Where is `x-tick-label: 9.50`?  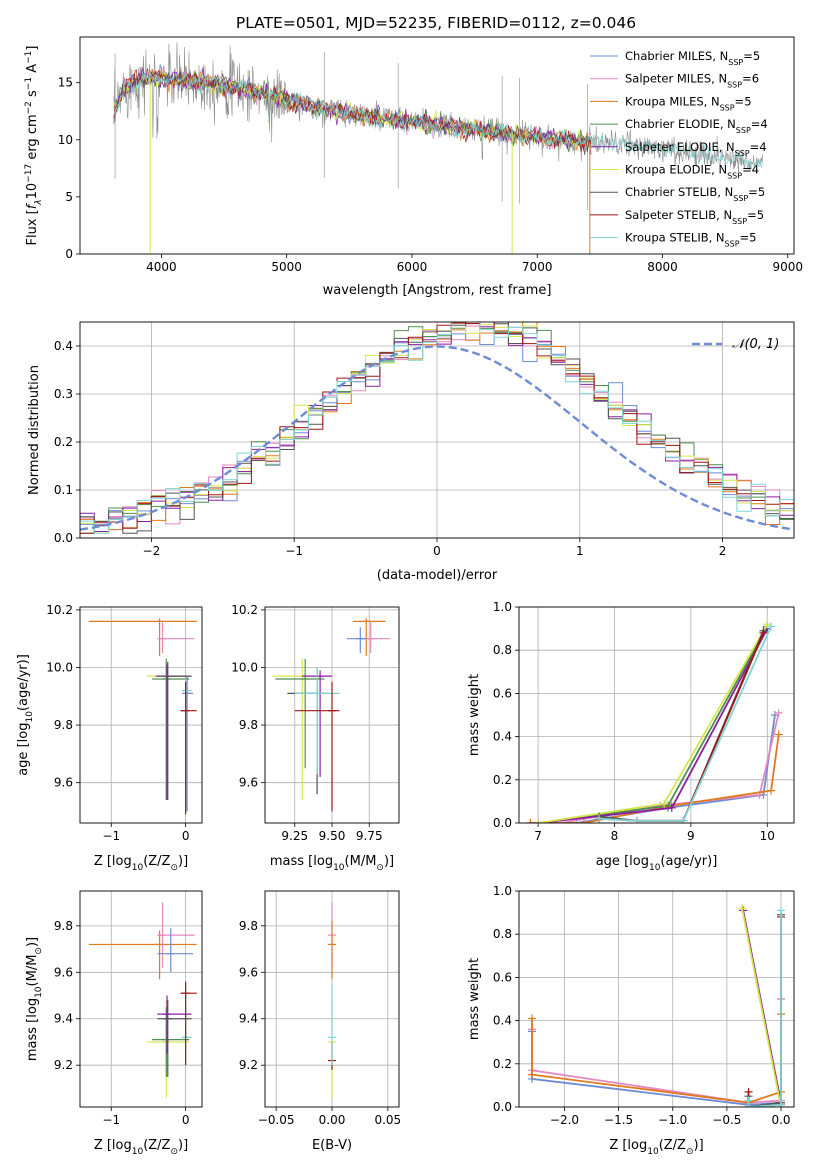
x-tick-label: 9.50 is located at coordinates (332, 836).